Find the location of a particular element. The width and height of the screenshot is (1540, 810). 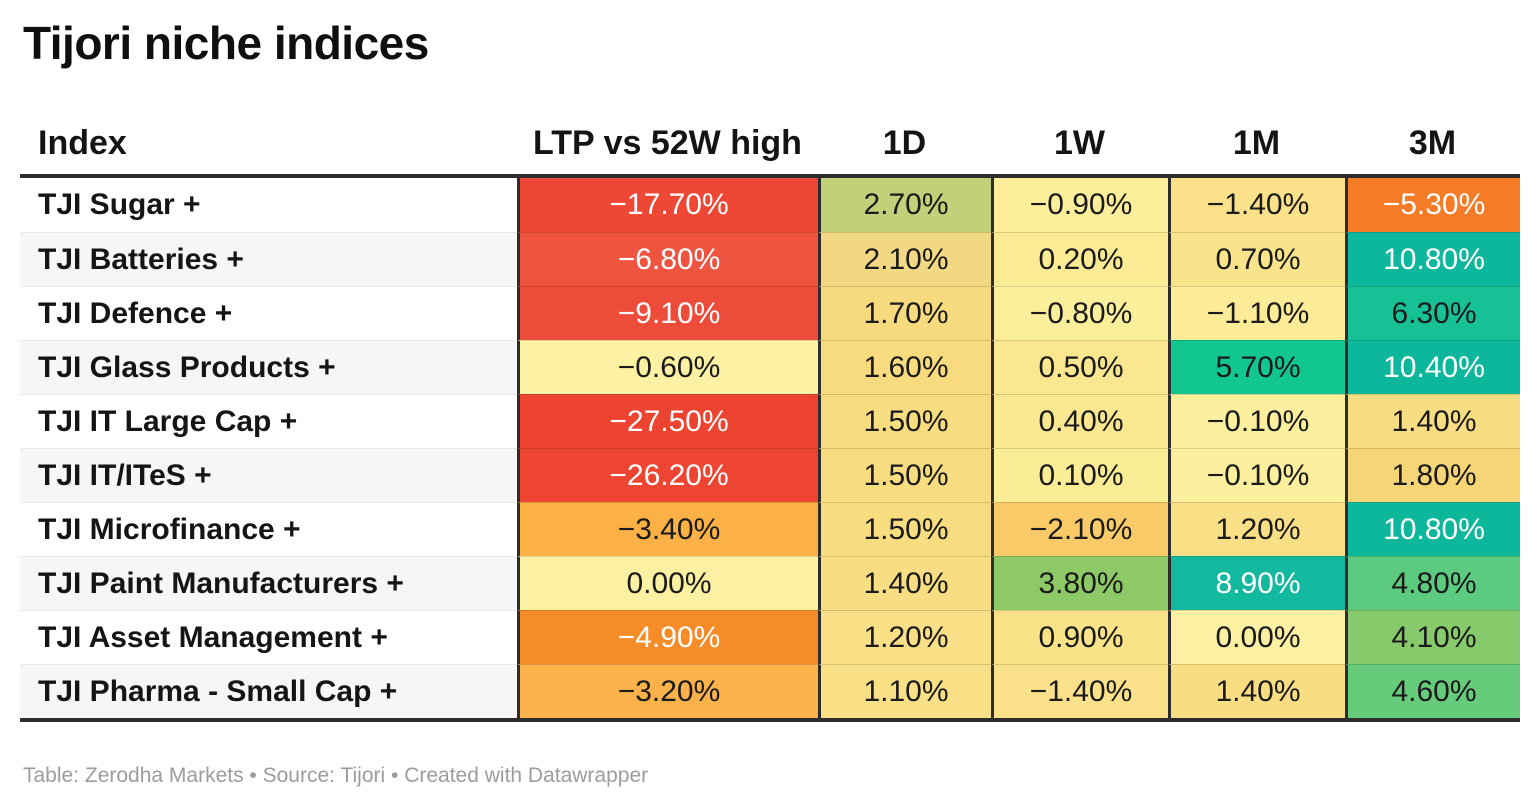

value-cell-ltp-vs-52w-high: −3.40% is located at coordinates (667, 529).